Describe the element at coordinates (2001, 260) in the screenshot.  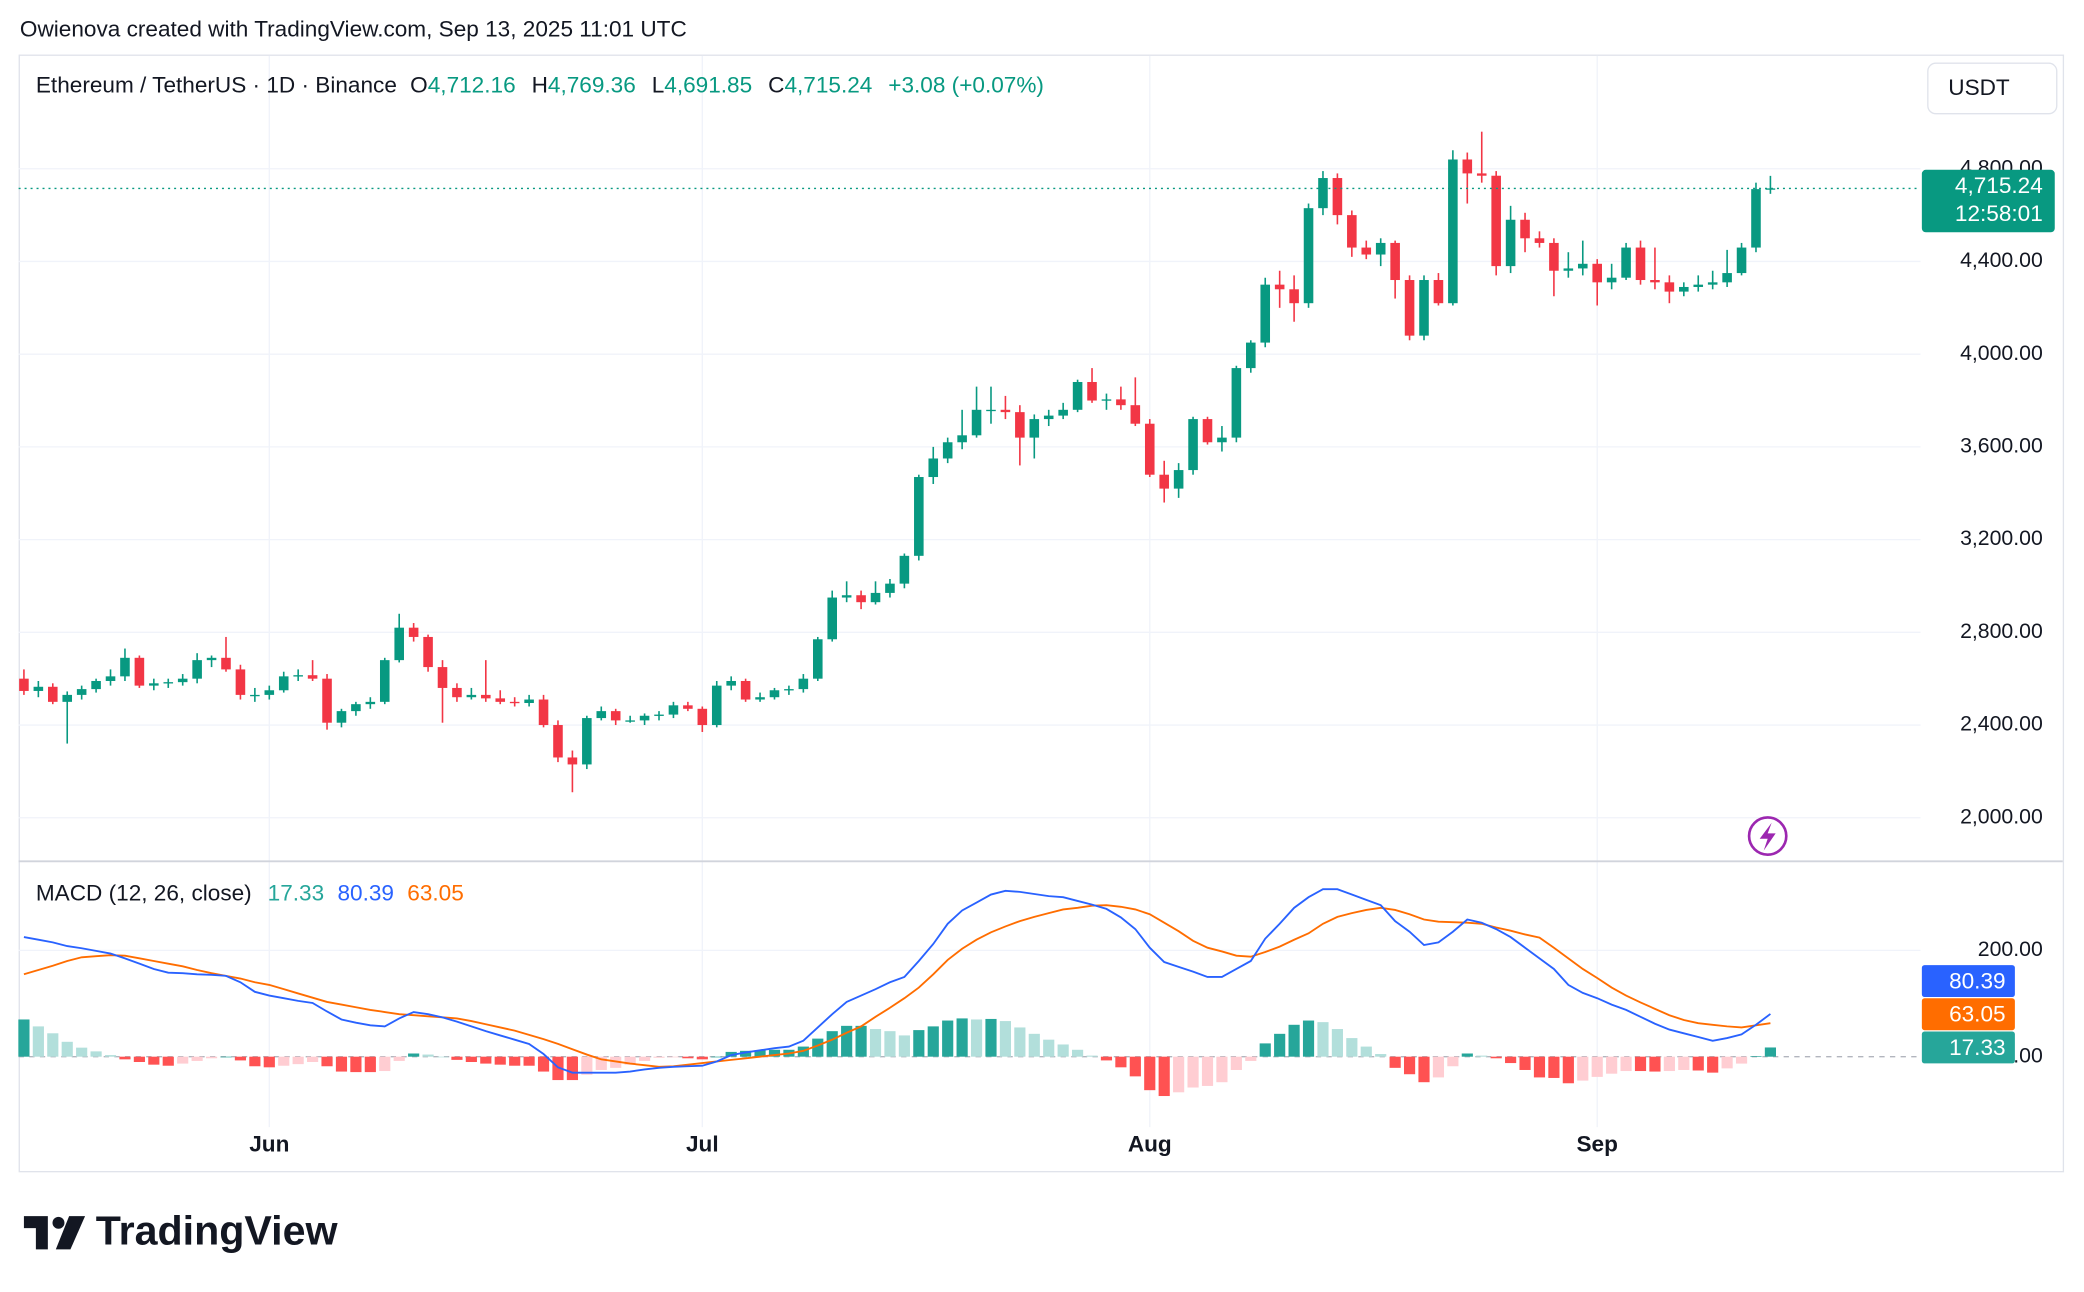
I see `y-tick-label: 4,400.00` at that location.